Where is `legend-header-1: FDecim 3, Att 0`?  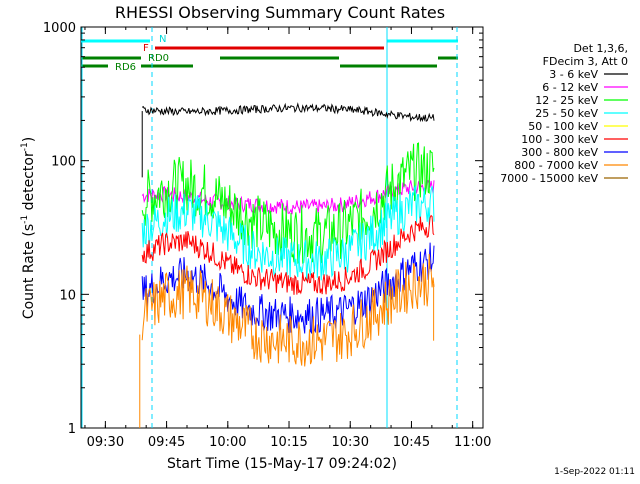
legend-header-1: FDecim 3, Att 0 is located at coordinates (585, 61).